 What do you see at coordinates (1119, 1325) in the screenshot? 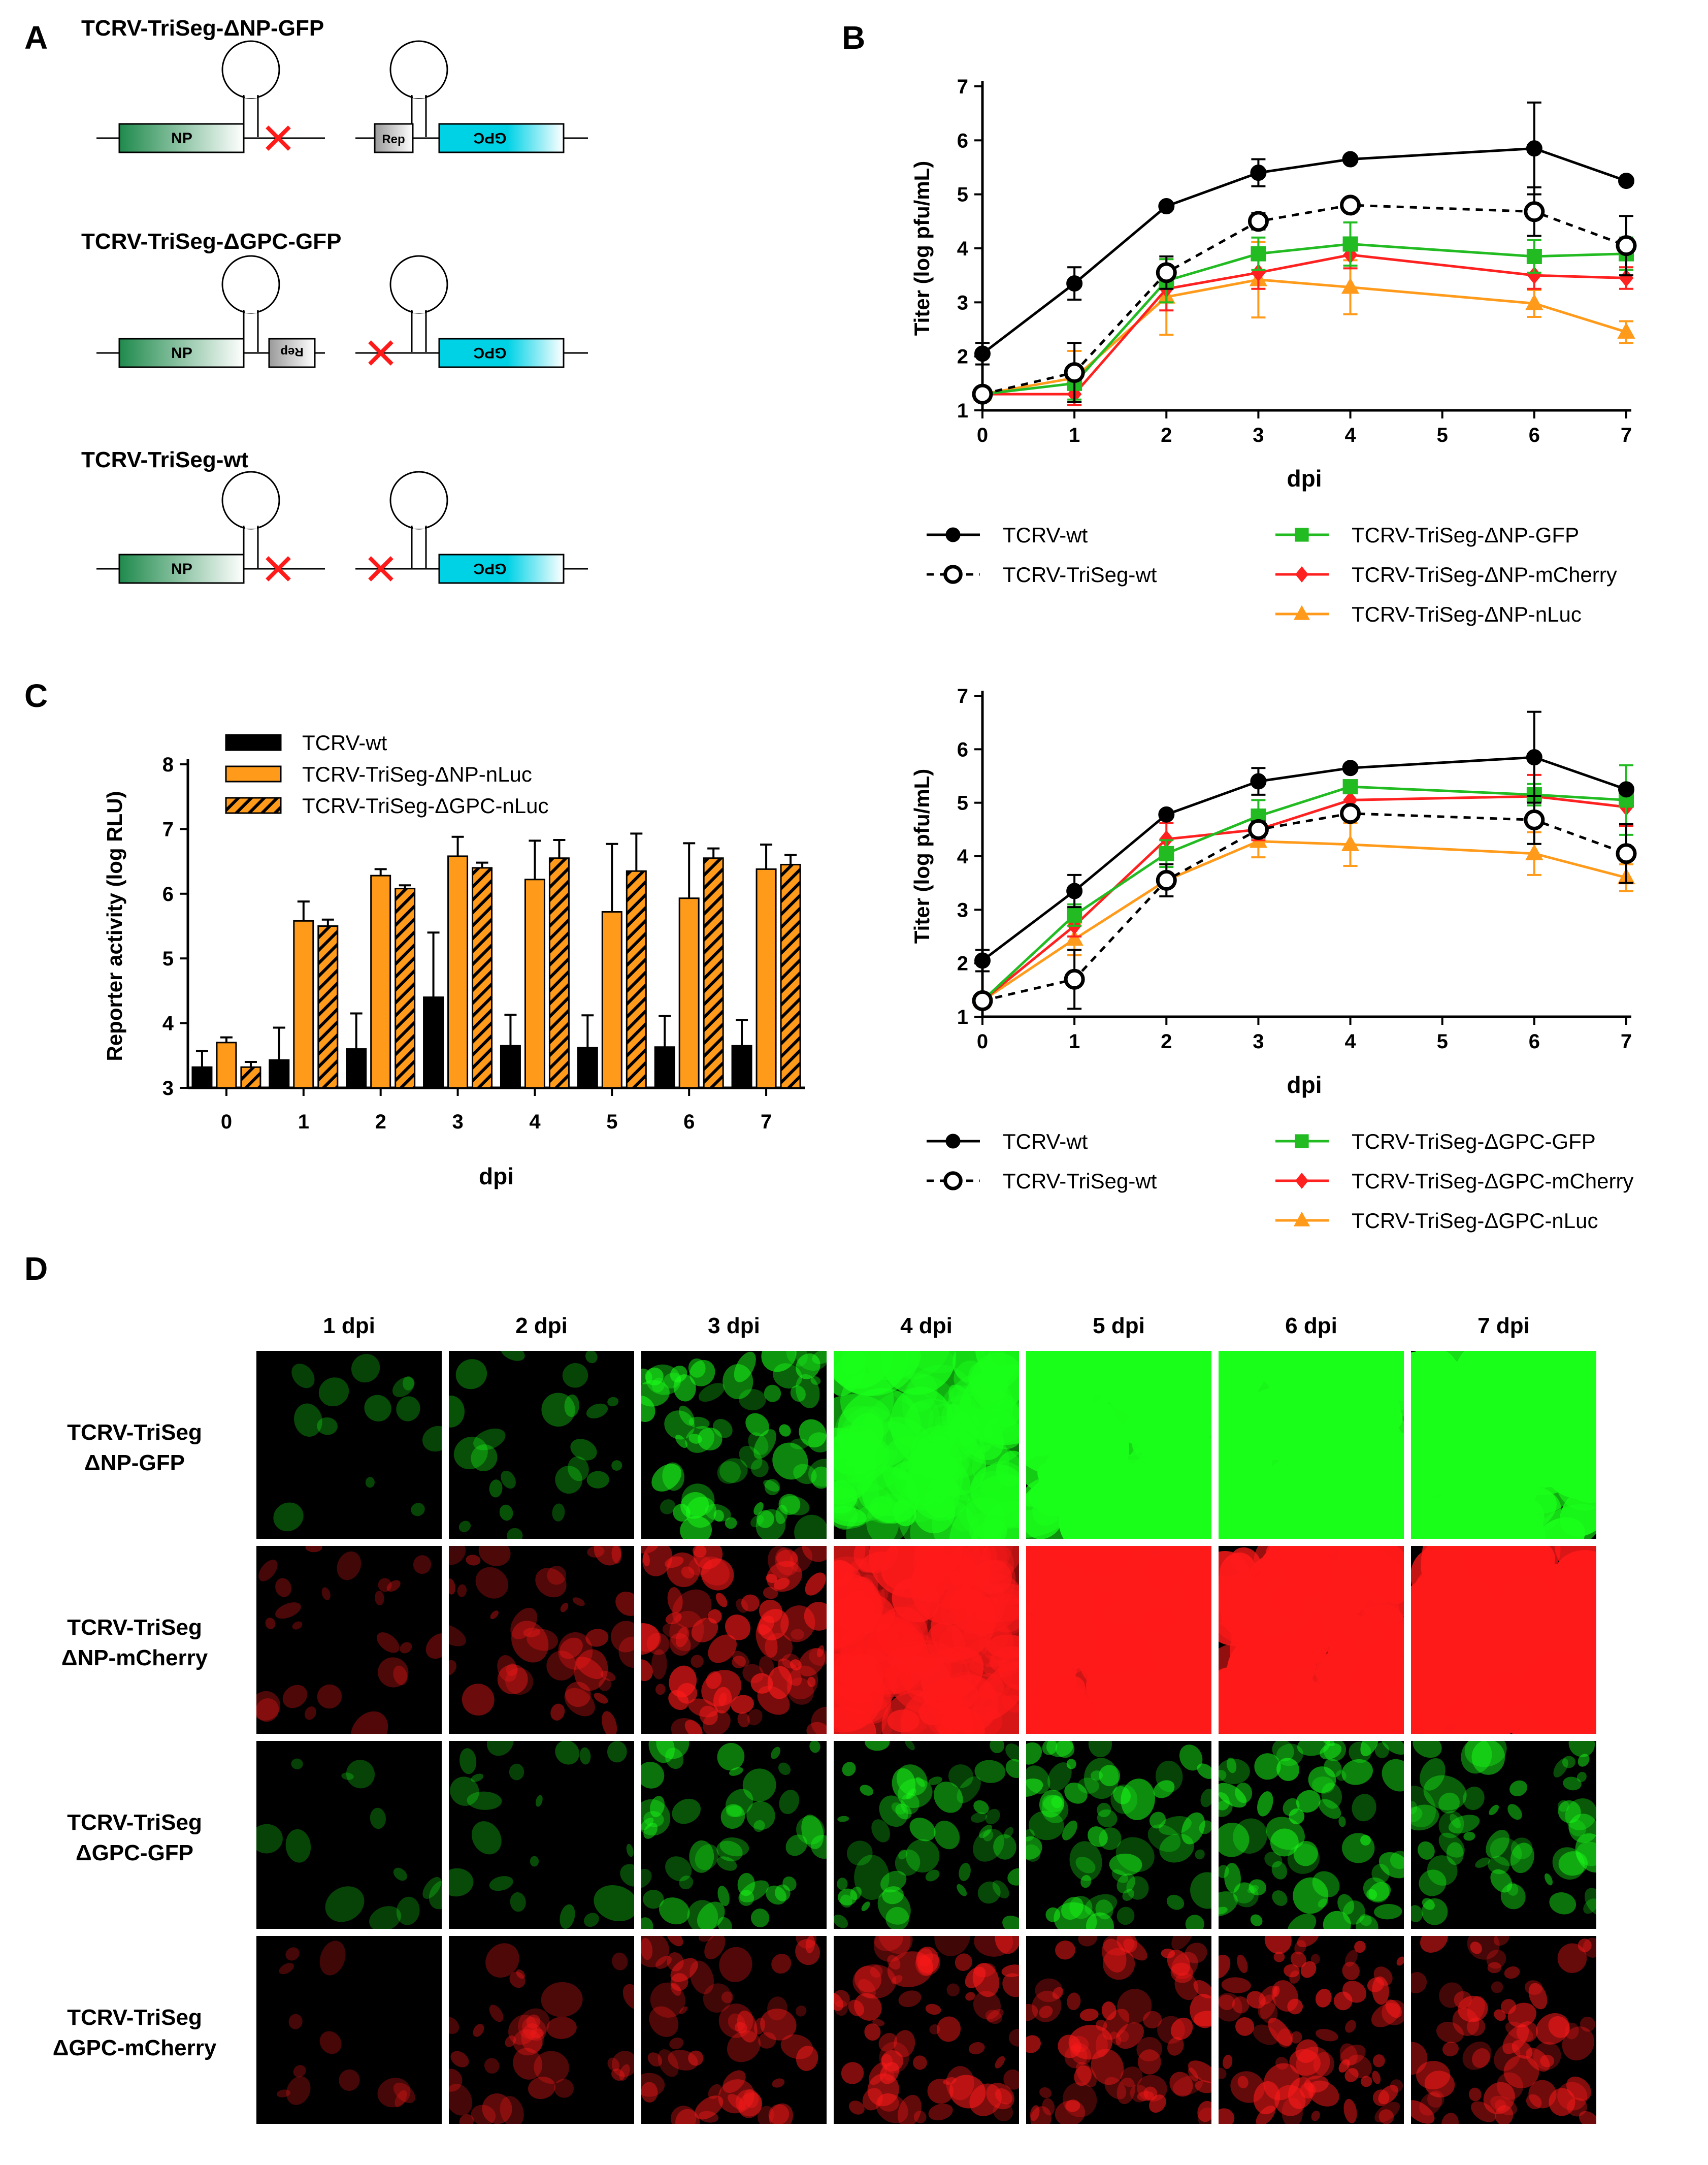
I see `column-header: 5 dpi` at bounding box center [1119, 1325].